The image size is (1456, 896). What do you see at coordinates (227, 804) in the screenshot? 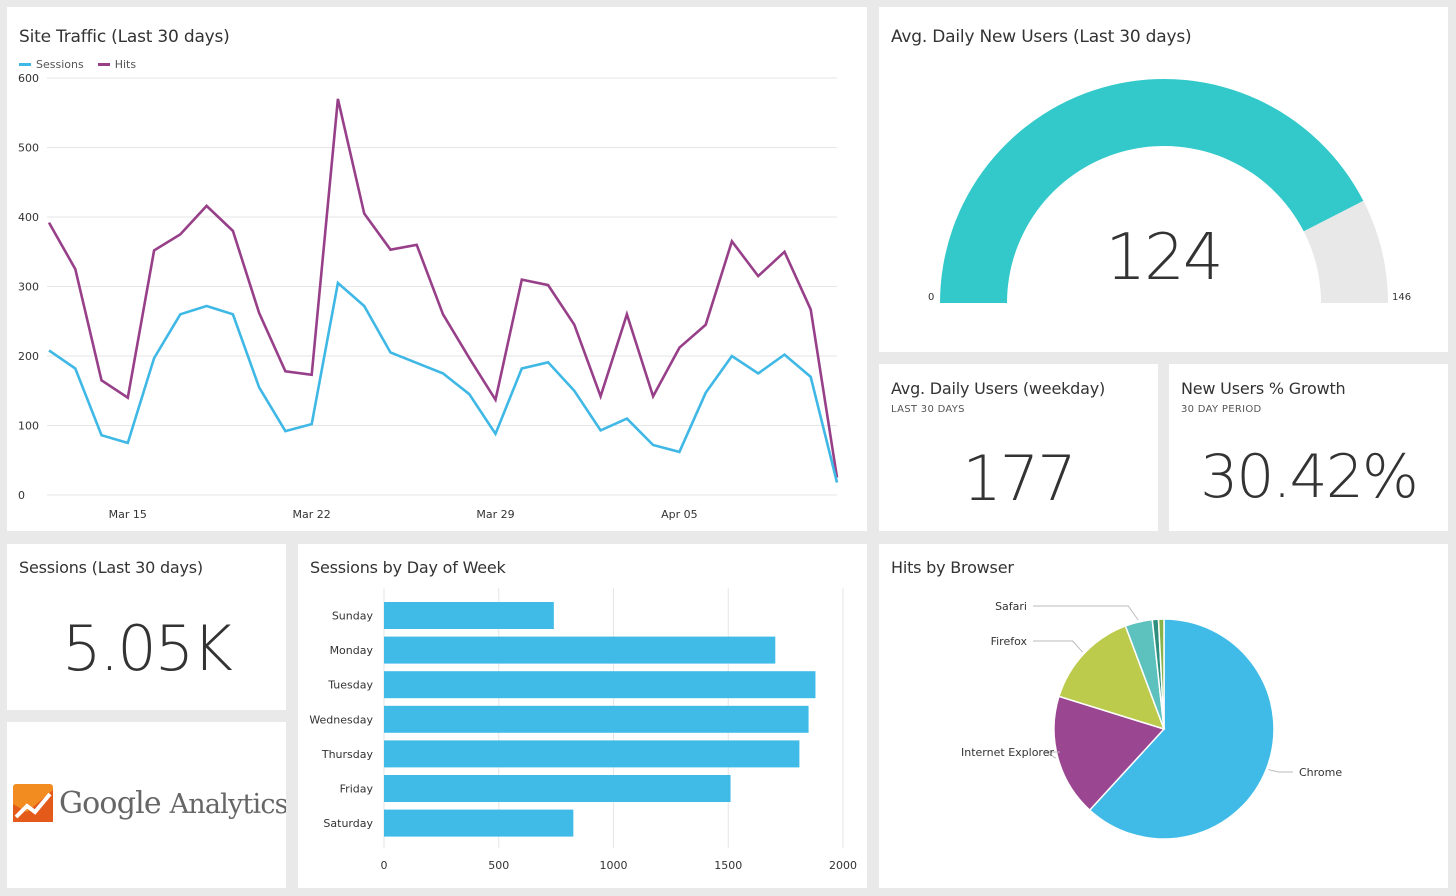
I see `ga-analytics-text: Analytics` at bounding box center [227, 804].